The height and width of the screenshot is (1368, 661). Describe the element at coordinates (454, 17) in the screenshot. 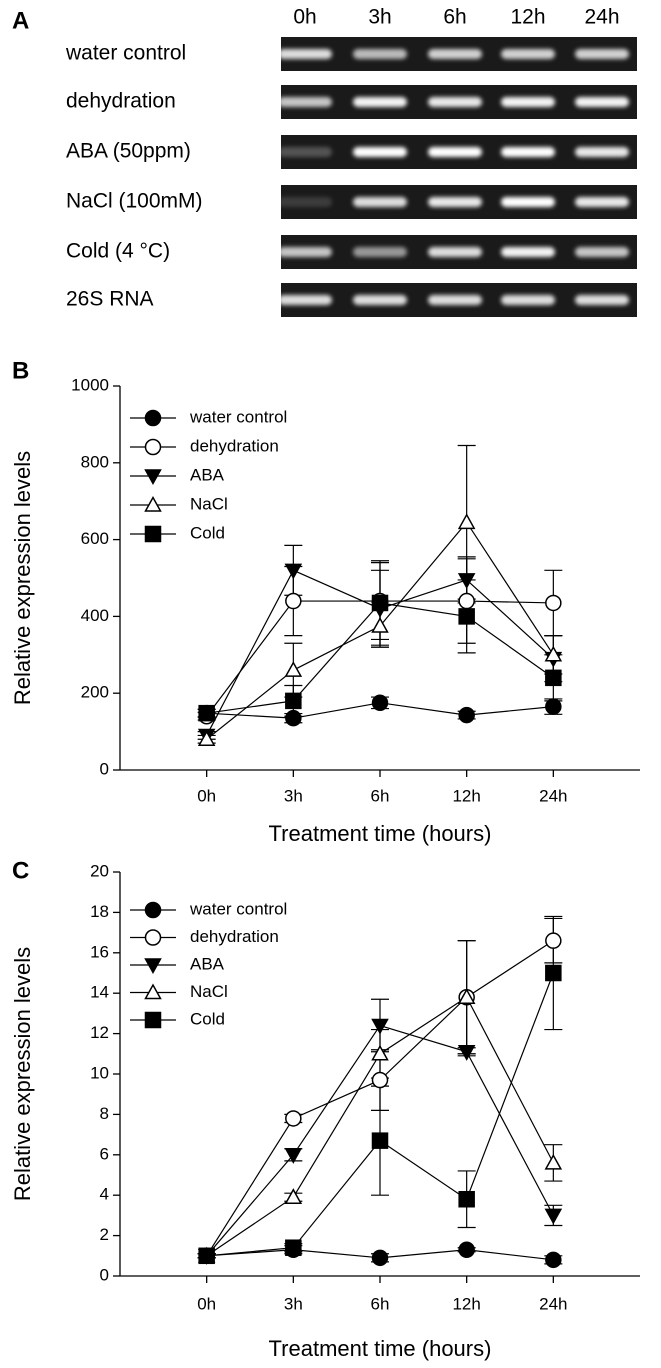

I see `lane-label: 6h` at that location.